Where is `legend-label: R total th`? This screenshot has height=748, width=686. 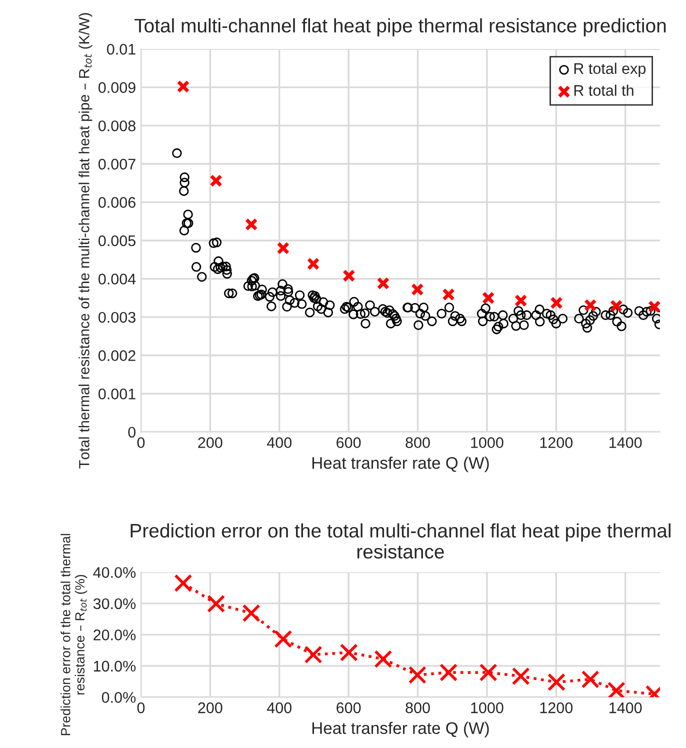 legend-label: R total th is located at coordinates (604, 90).